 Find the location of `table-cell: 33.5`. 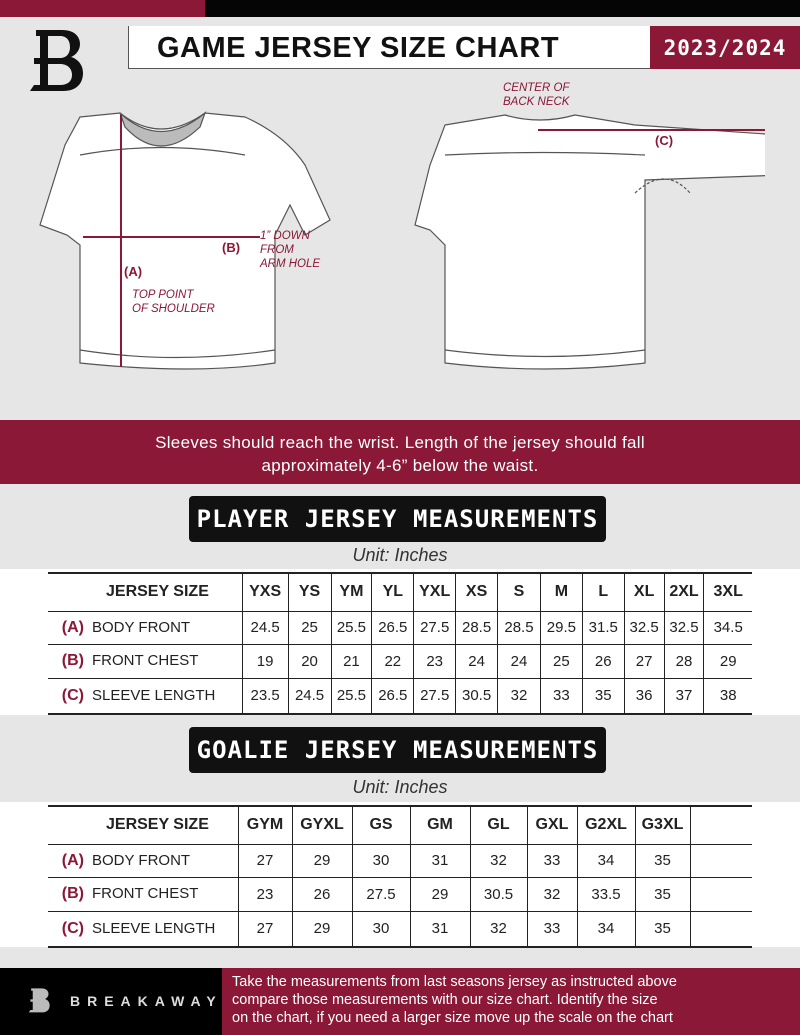

table-cell: 33.5 is located at coordinates (606, 894).